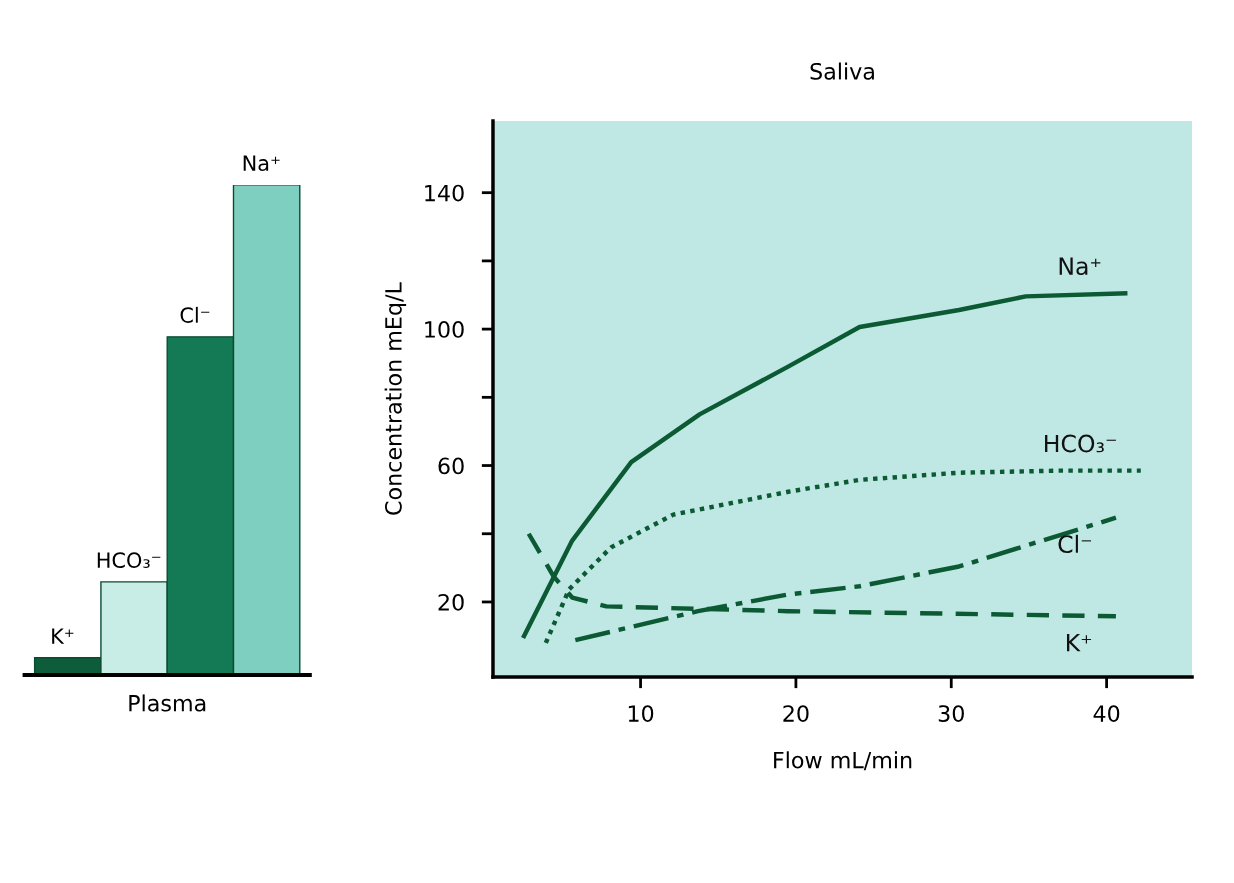 The image size is (1234, 883). What do you see at coordinates (1080, 443) in the screenshot?
I see `series-label: HCO₃⁻` at bounding box center [1080, 443].